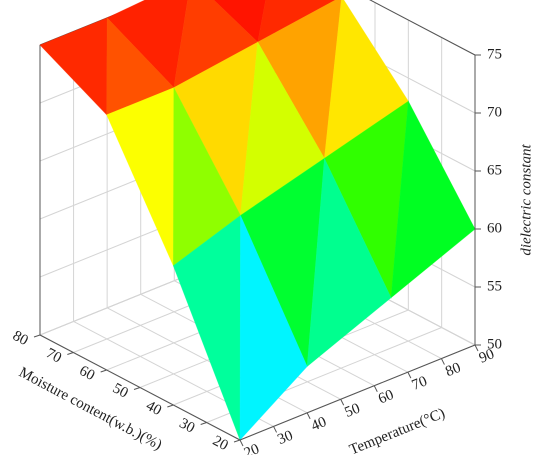 The height and width of the screenshot is (455, 550). What do you see at coordinates (494, 228) in the screenshot?
I see `z-tick-label: 60` at bounding box center [494, 228].